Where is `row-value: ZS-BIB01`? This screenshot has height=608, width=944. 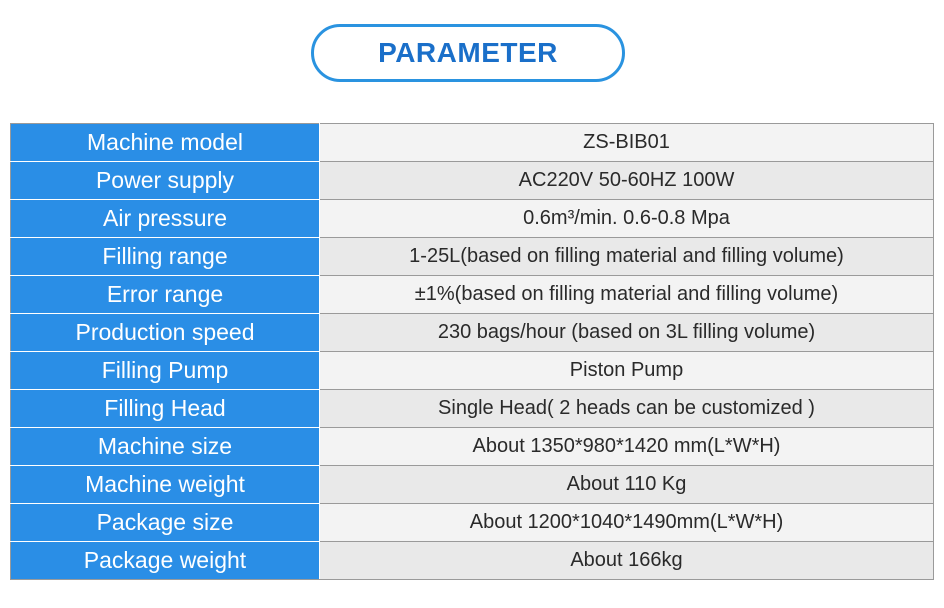
row-value: ZS-BIB01 is located at coordinates (626, 142).